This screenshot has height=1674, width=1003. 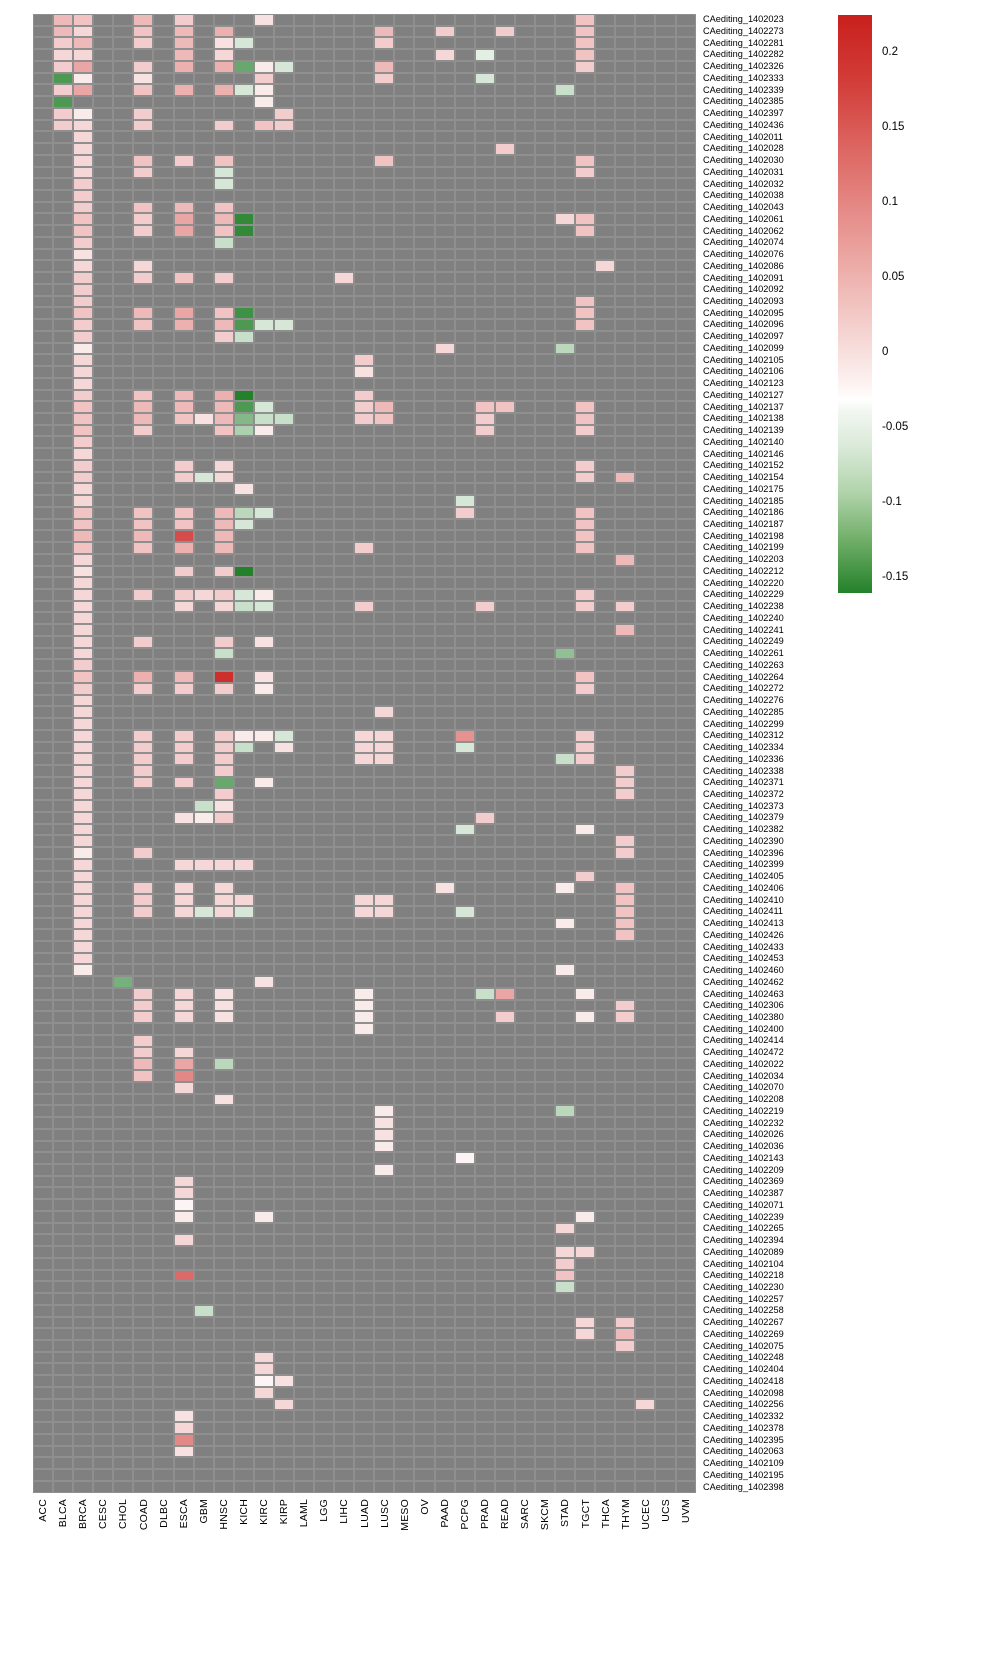 What do you see at coordinates (743, 911) in the screenshot?
I see `y-axis-tick: CAediting_1402411` at bounding box center [743, 911].